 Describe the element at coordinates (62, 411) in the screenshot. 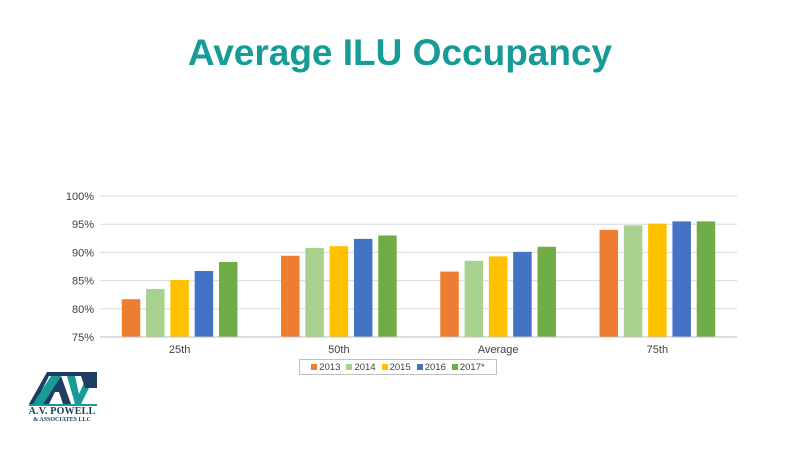

I see `logo-company-name: A.V. POWELL` at that location.